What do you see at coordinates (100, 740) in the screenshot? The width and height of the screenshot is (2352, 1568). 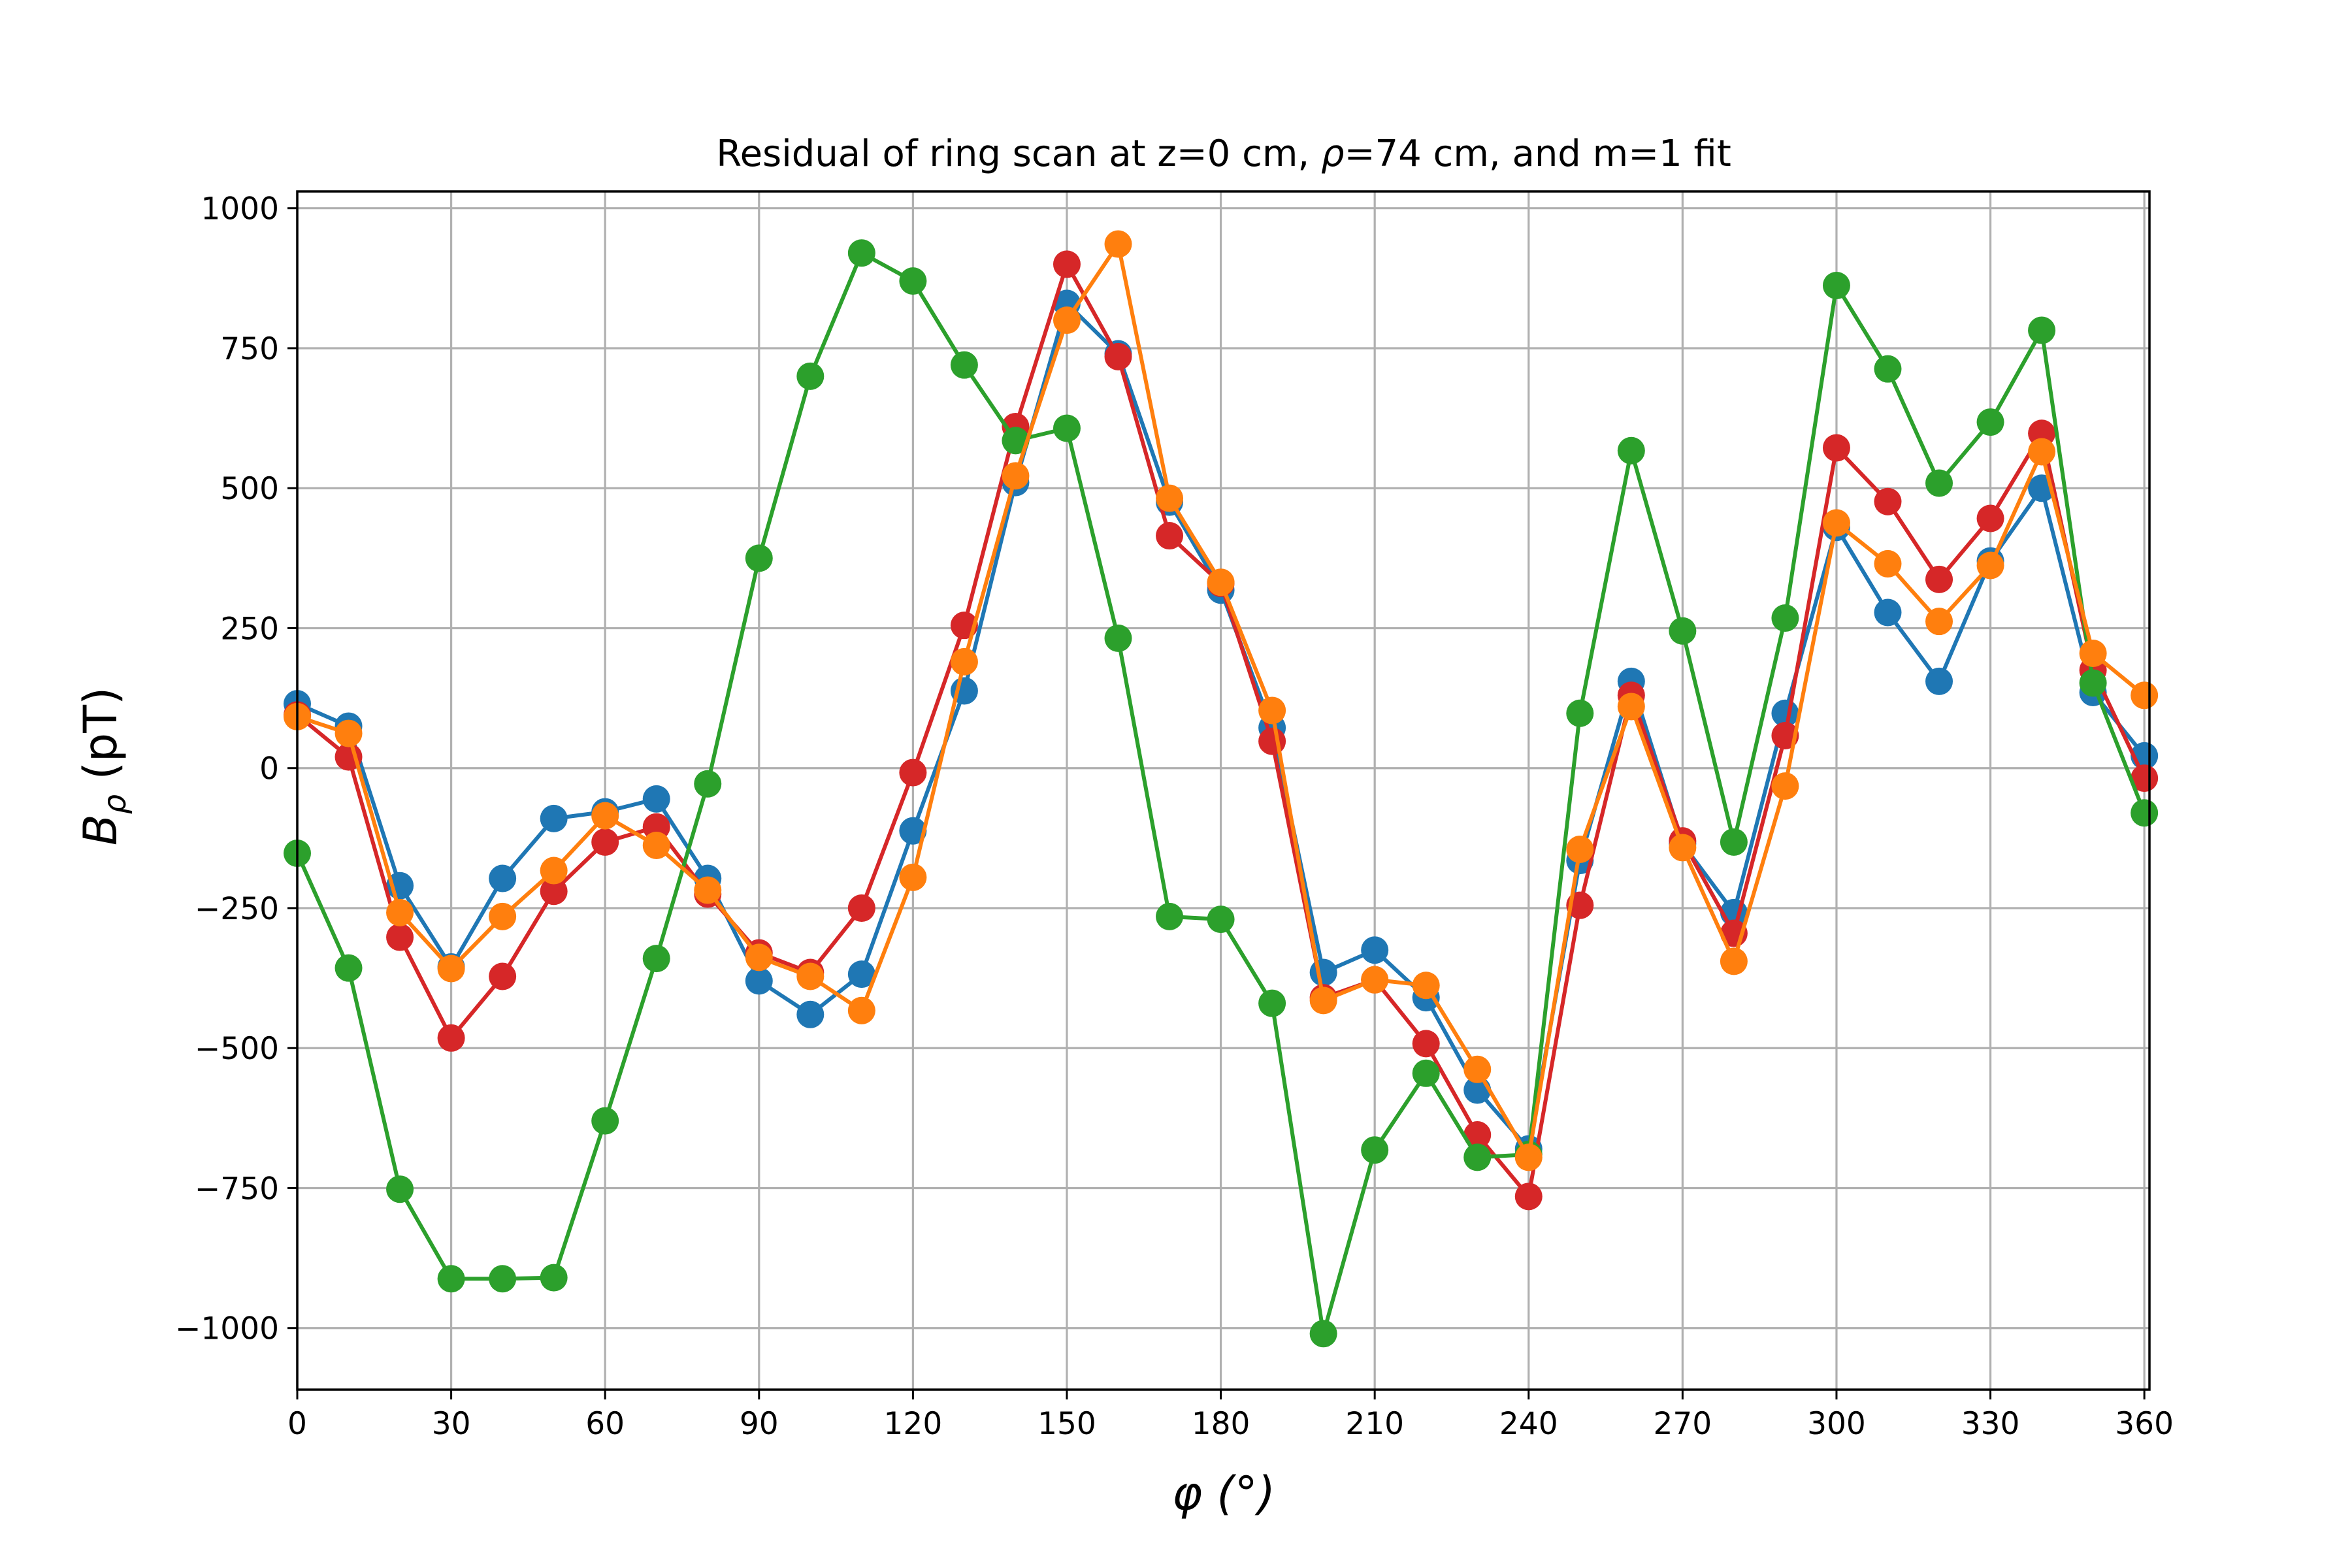 I see `y-label-unit: (pT)` at bounding box center [100, 740].